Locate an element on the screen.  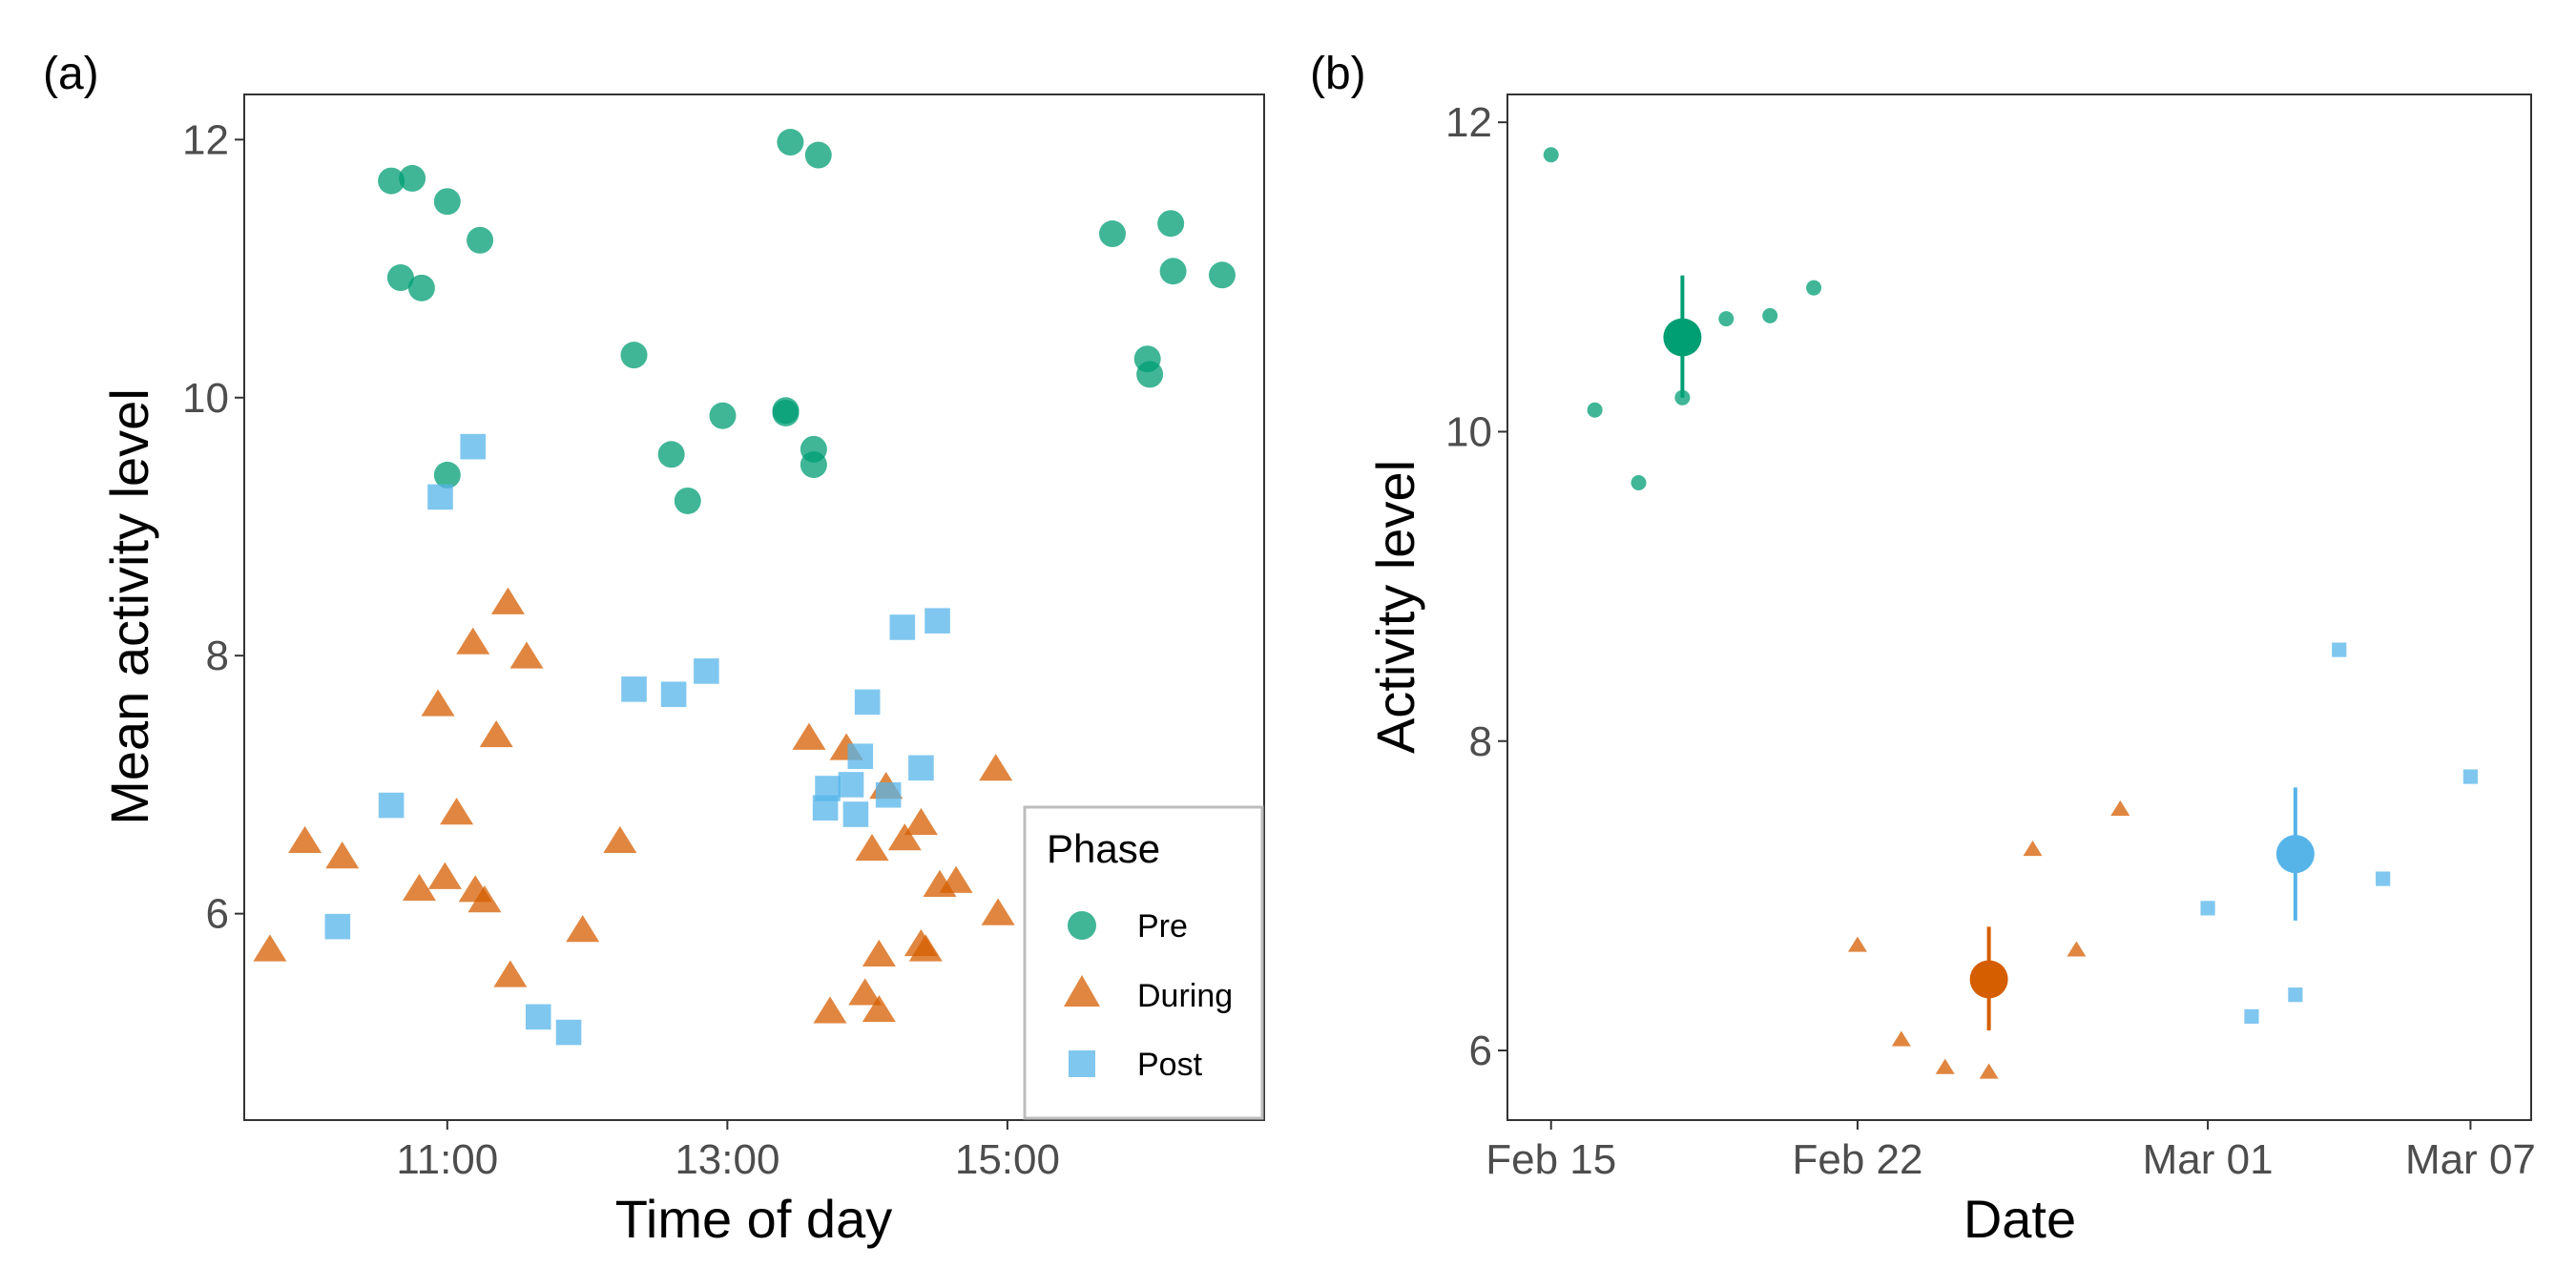
panel-a-x-ticks: 11:00 13:00 15:00 is located at coordinates (728, 1151).